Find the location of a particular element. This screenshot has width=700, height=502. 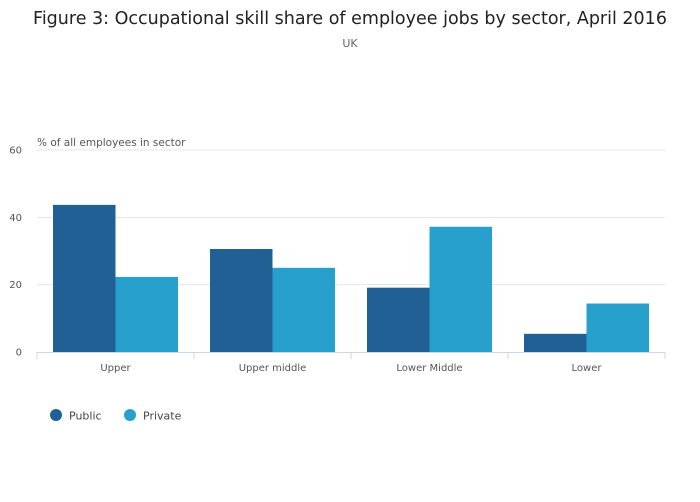

legend-swatch-public is located at coordinates (56, 415).